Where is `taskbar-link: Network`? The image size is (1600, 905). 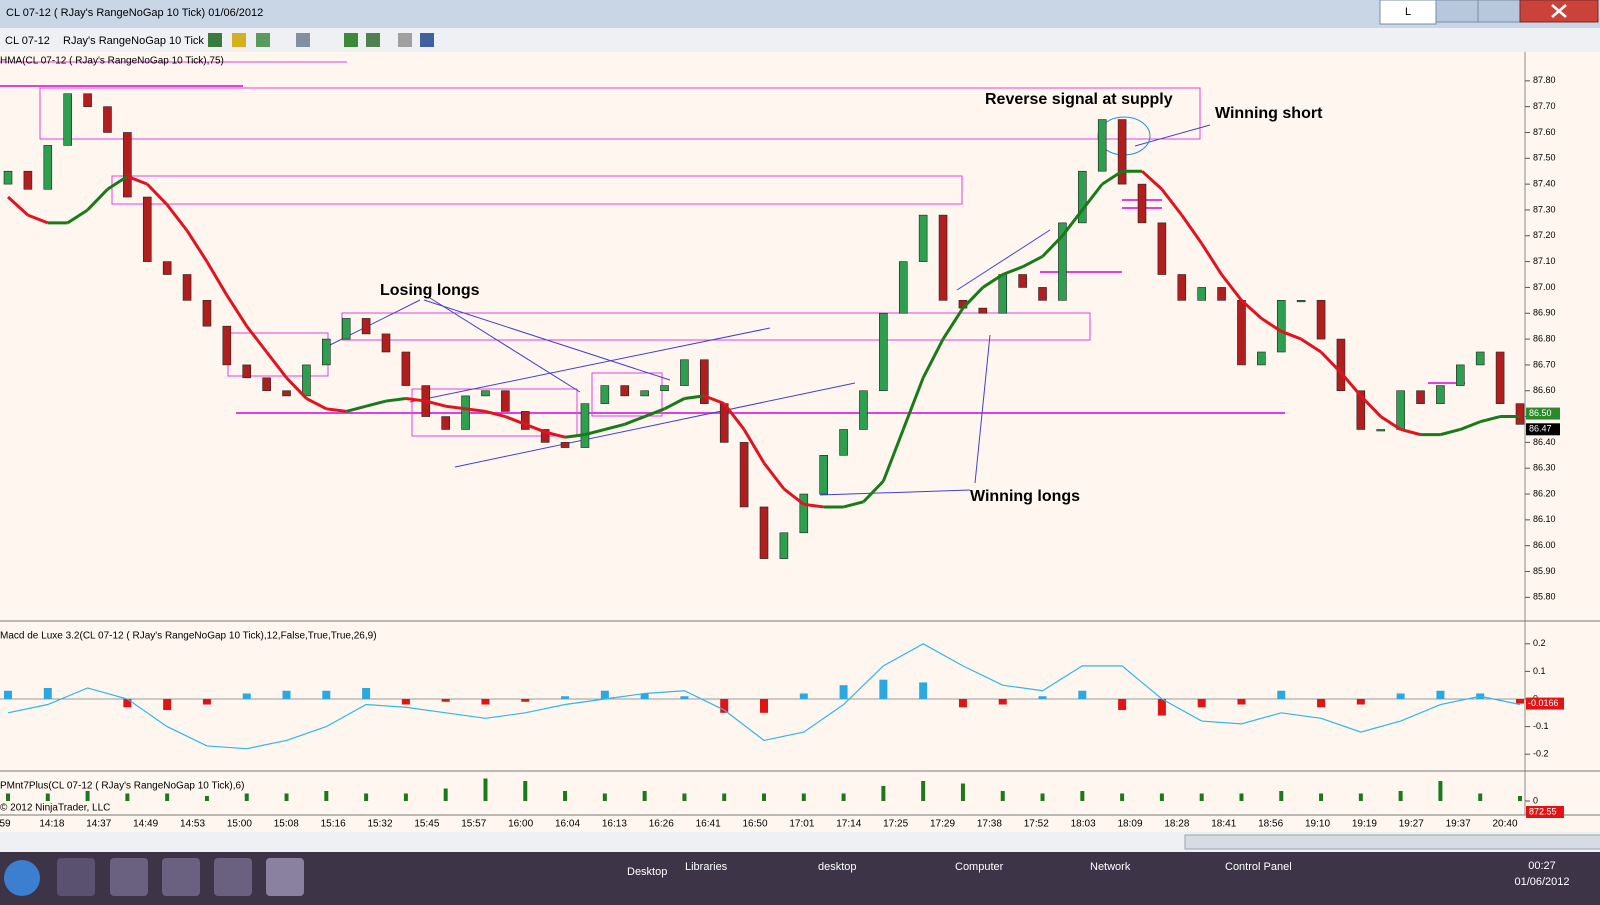 taskbar-link: Network is located at coordinates (1110, 867).